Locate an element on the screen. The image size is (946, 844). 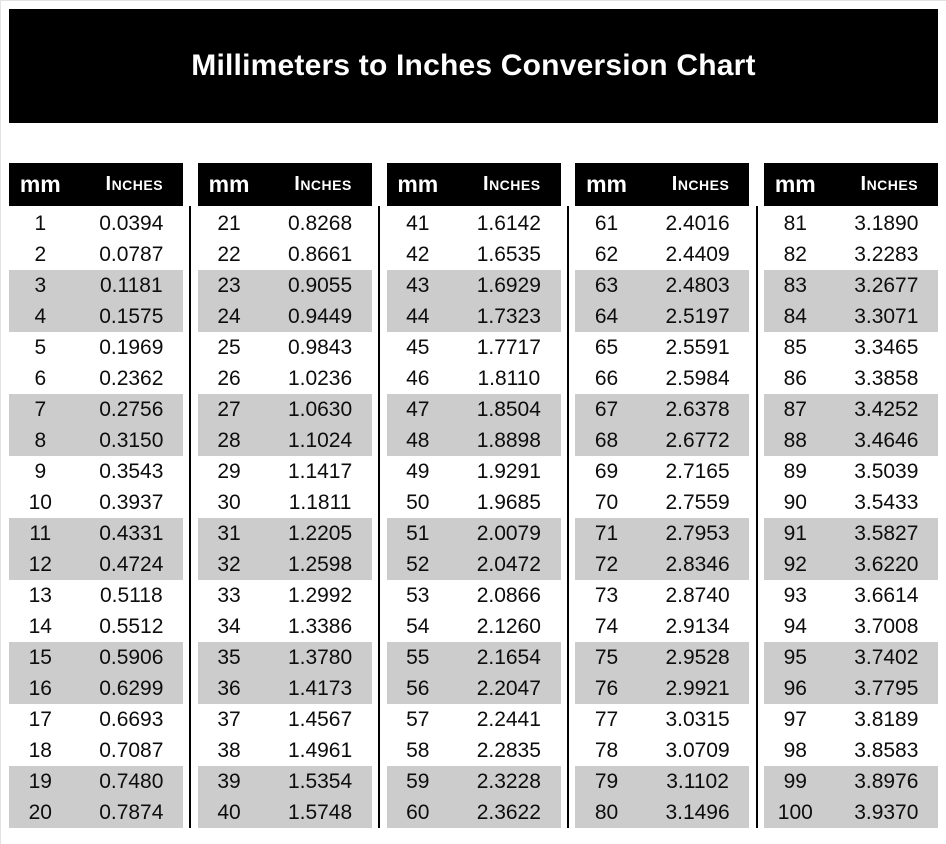
inches-value: 2.5197 is located at coordinates (697, 316).